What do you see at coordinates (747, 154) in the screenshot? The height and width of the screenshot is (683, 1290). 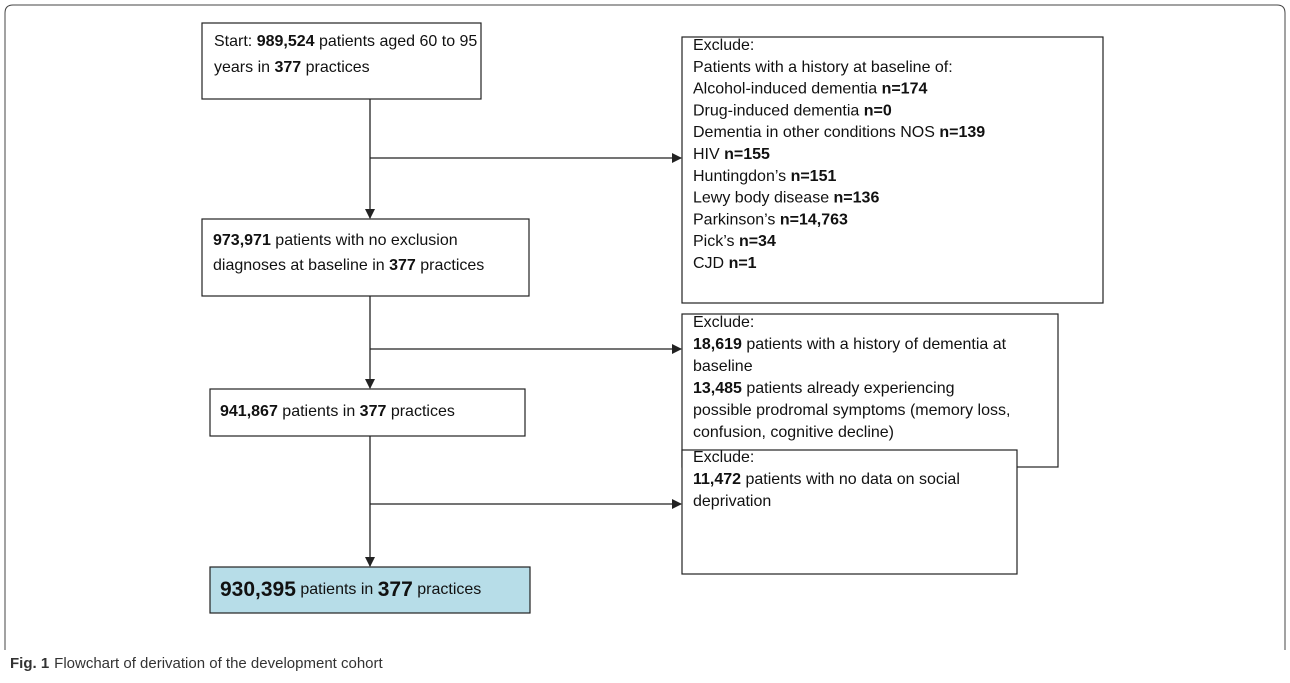 I see `bold-run: n=155` at bounding box center [747, 154].